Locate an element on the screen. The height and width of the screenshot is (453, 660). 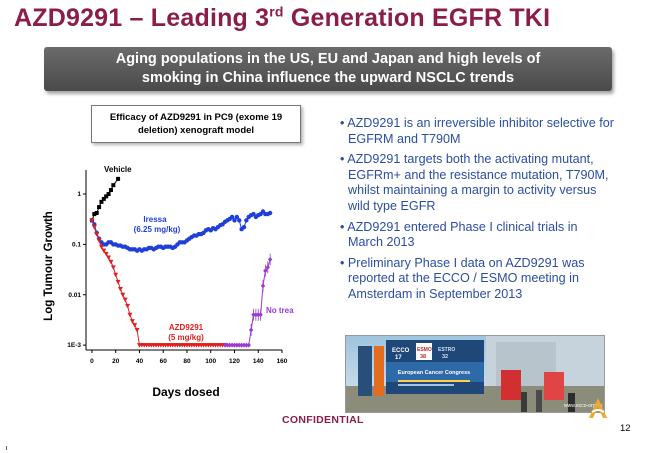
x-tick-label: 40 is located at coordinates (140, 361).